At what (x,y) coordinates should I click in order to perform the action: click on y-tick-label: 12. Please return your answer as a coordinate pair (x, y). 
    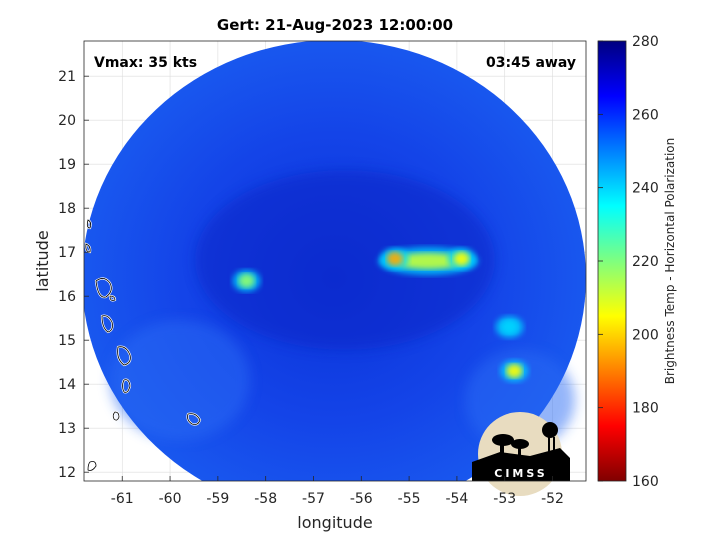
    Looking at the image, I should click on (67, 473).